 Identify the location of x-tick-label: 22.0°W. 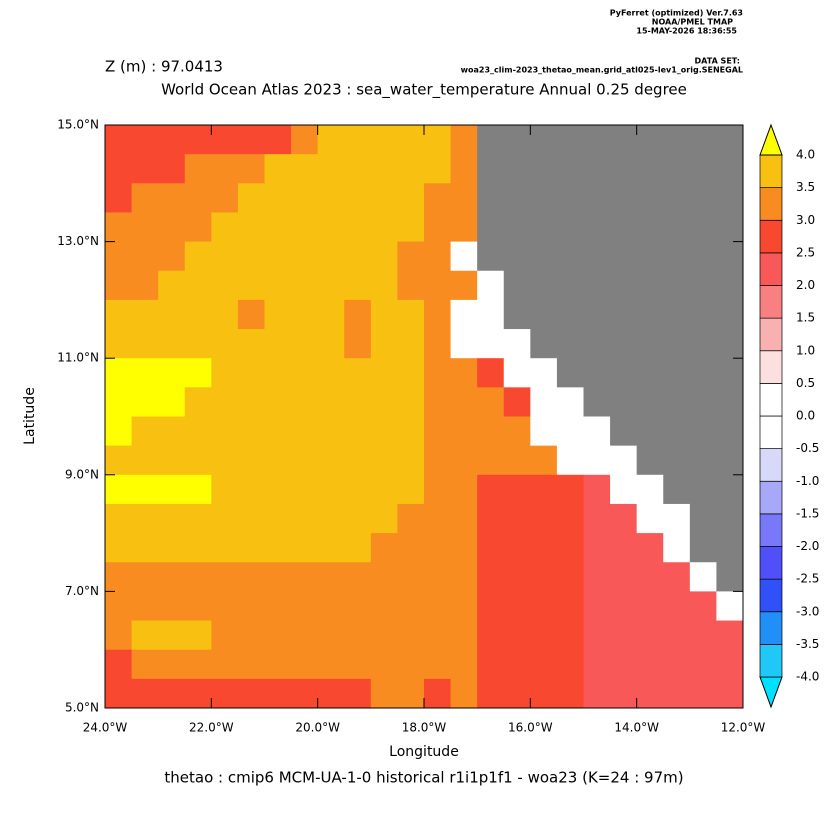
(211, 728).